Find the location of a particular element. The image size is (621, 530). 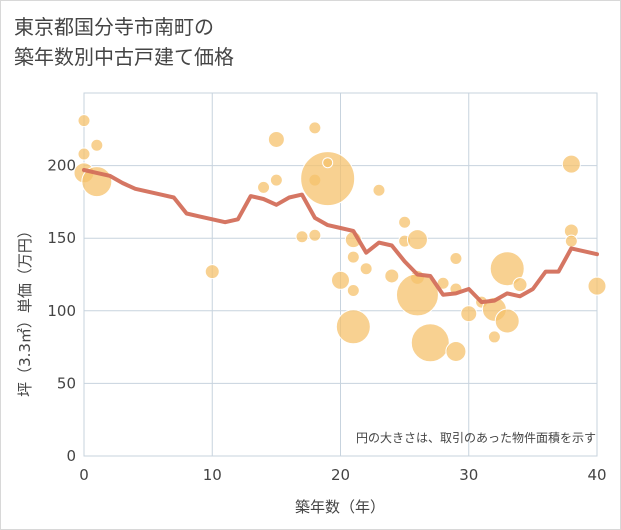

bubble-size-note: 円の大きさは、取引のあった物件面積を示す is located at coordinates (476, 437).